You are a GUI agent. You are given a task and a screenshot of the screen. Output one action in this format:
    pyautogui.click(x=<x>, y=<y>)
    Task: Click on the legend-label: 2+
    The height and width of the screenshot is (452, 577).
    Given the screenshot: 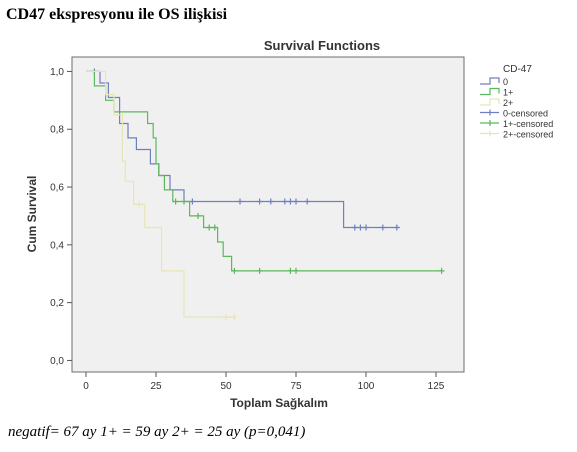 What is the action you would take?
    pyautogui.click(x=508, y=103)
    